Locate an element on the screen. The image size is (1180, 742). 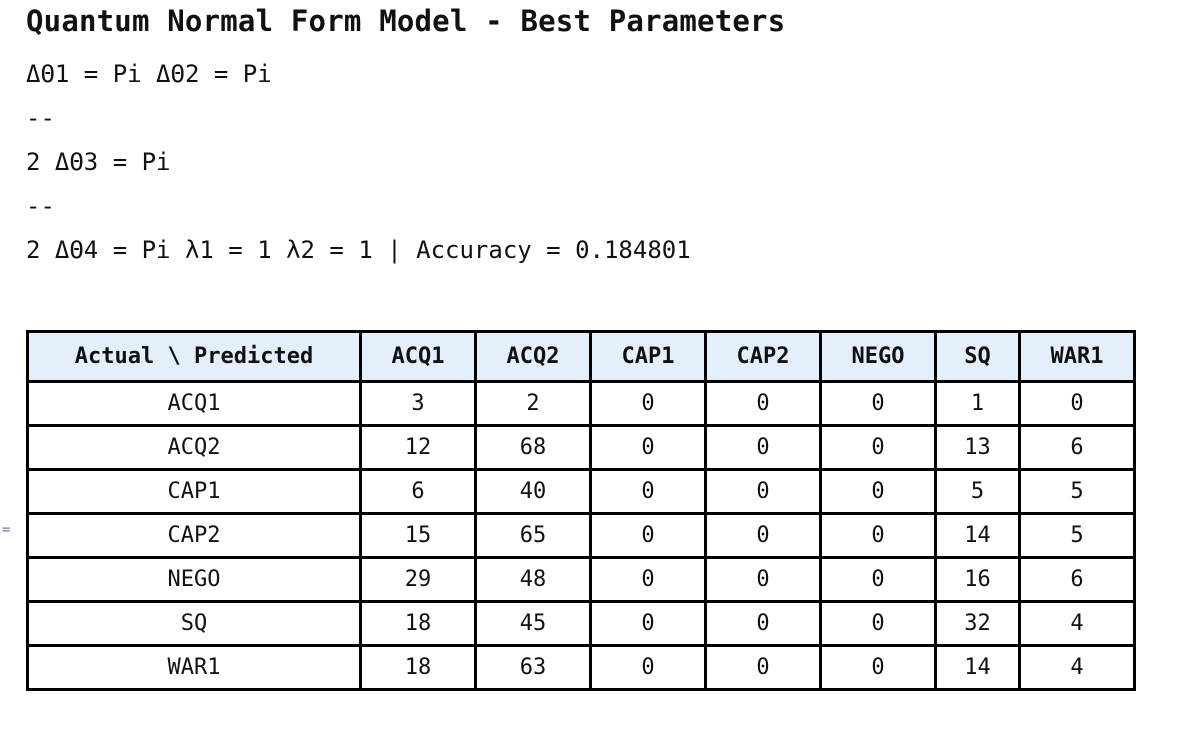
column-header: CAP1 is located at coordinates (648, 356).